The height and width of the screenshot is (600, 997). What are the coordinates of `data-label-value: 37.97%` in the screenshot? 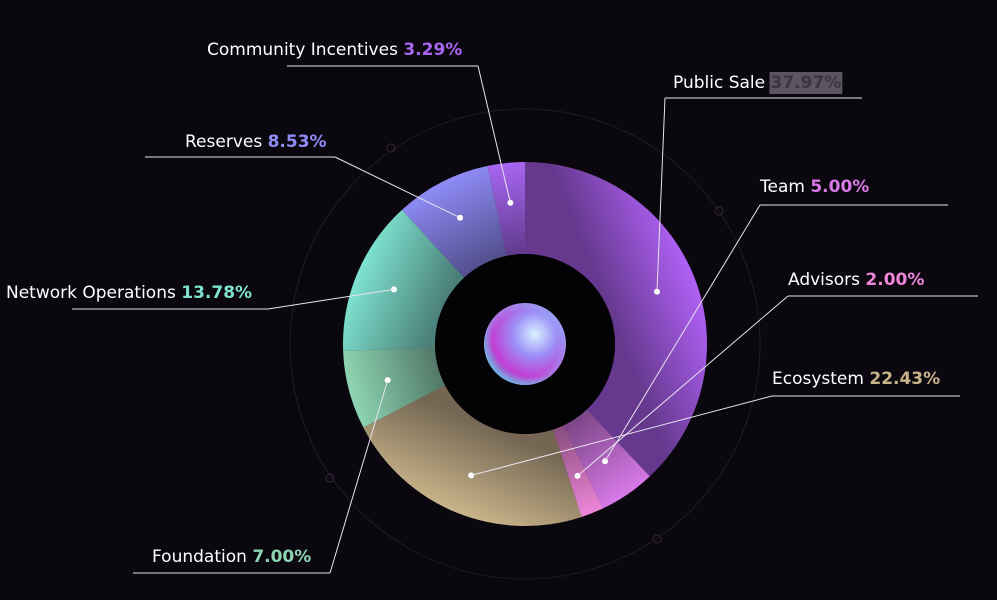 It's located at (806, 83).